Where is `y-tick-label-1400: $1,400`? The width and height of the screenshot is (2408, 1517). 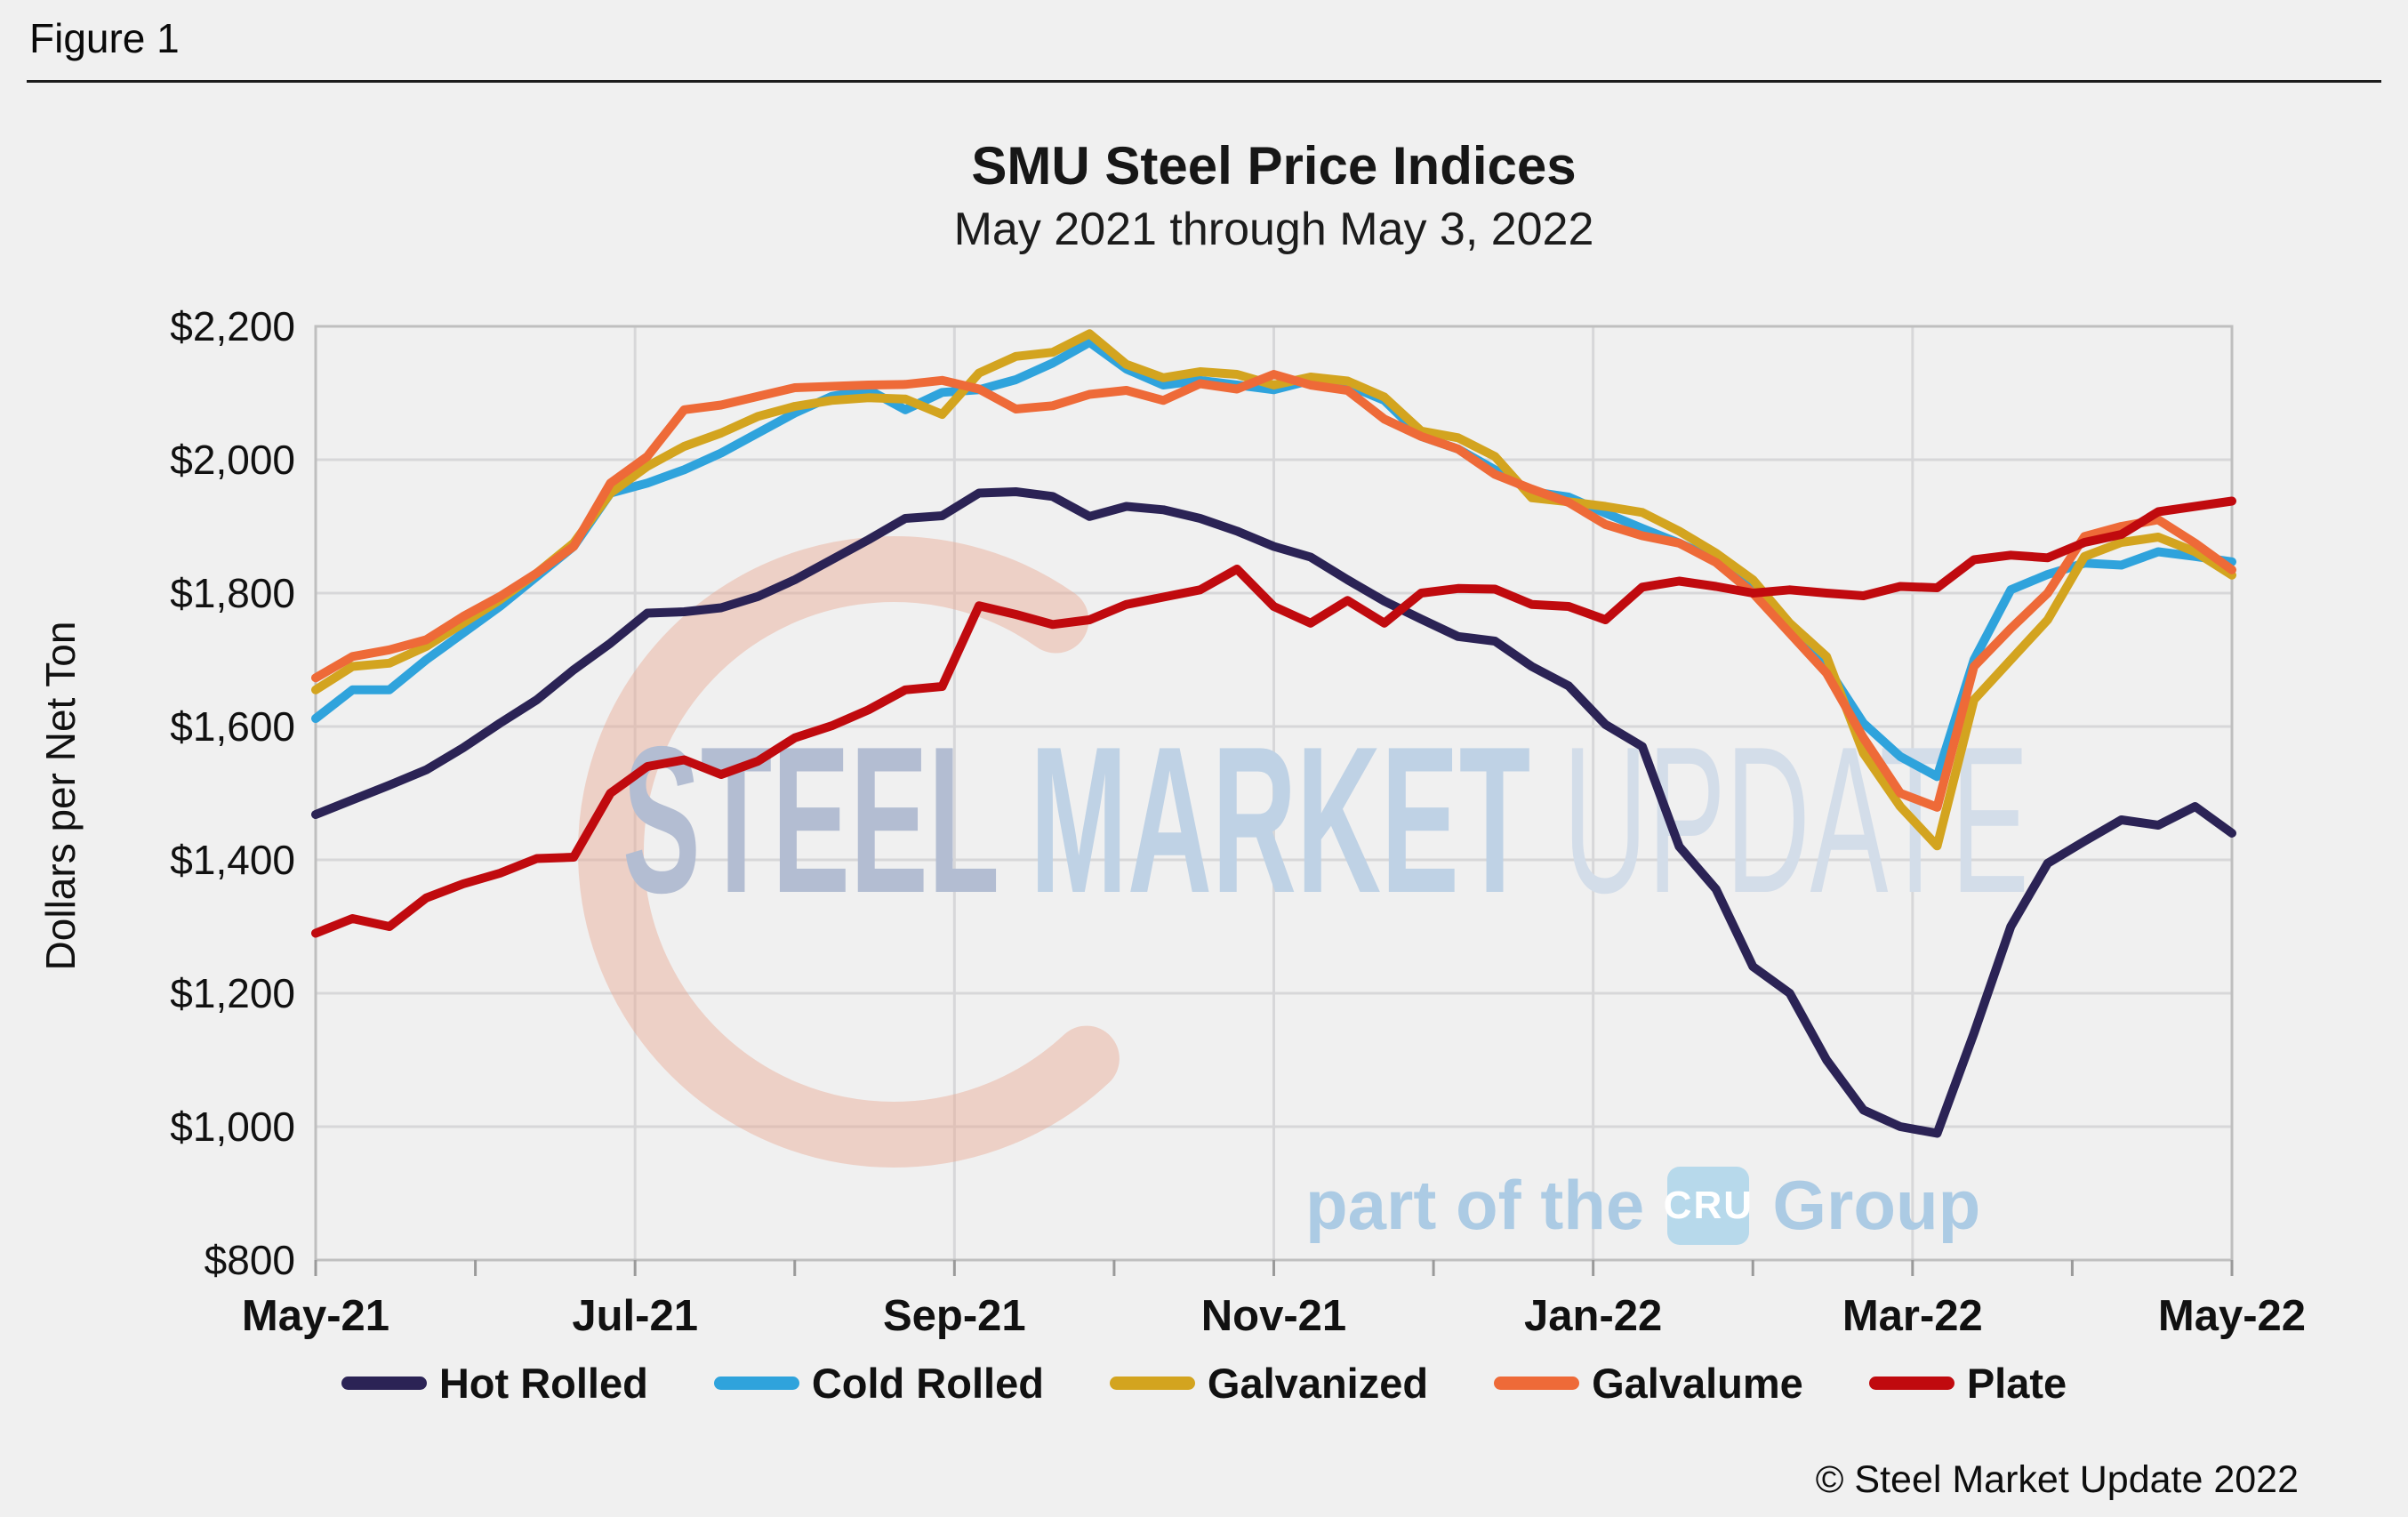
y-tick-label-1400: $1,400 is located at coordinates (232, 860).